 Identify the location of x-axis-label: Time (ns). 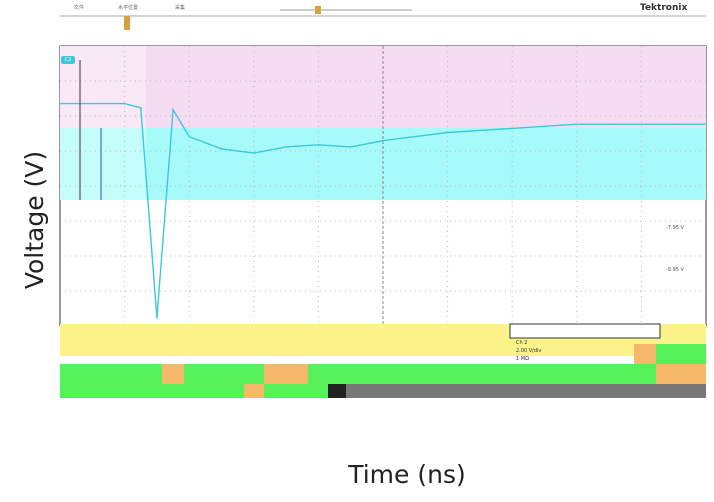
(407, 474).